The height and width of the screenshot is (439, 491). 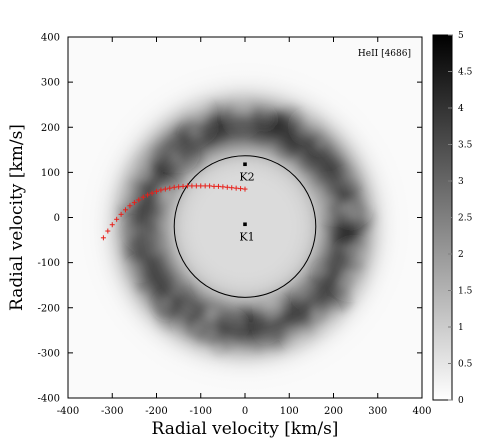 I want to click on point-label-k1: K1, so click(x=246, y=236).